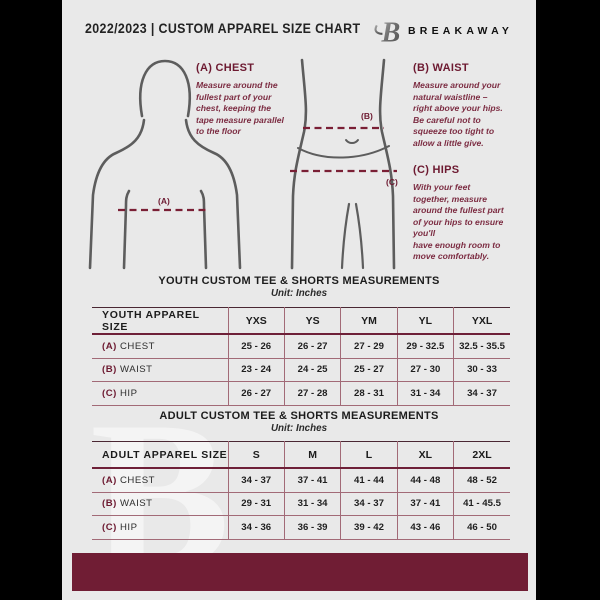 The image size is (600, 600). I want to click on column-header: YXL, so click(481, 320).